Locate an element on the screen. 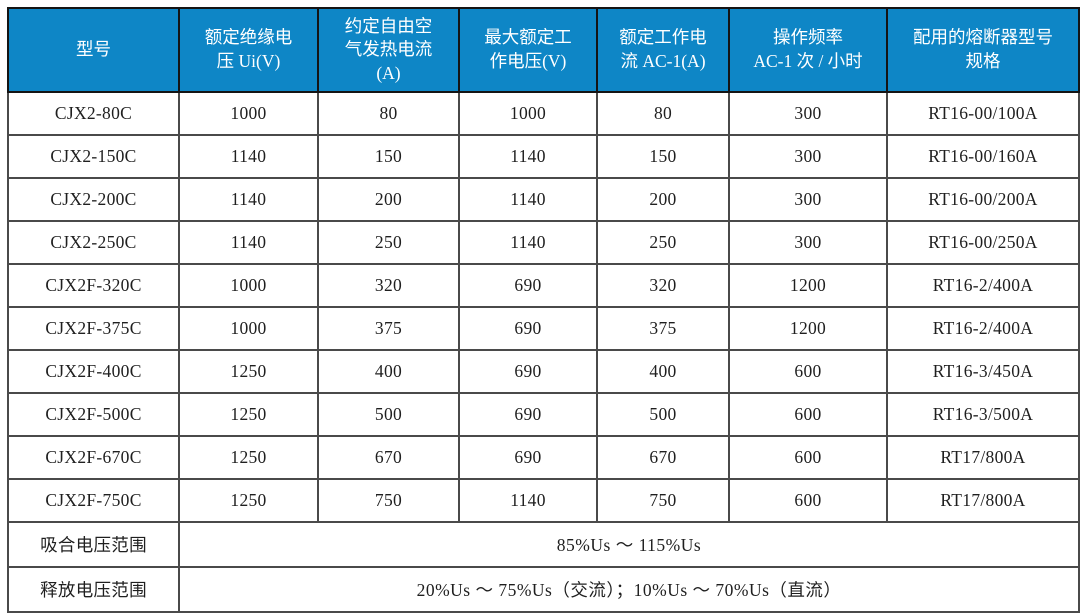  model-cell: CJX2-250C is located at coordinates (93, 242).